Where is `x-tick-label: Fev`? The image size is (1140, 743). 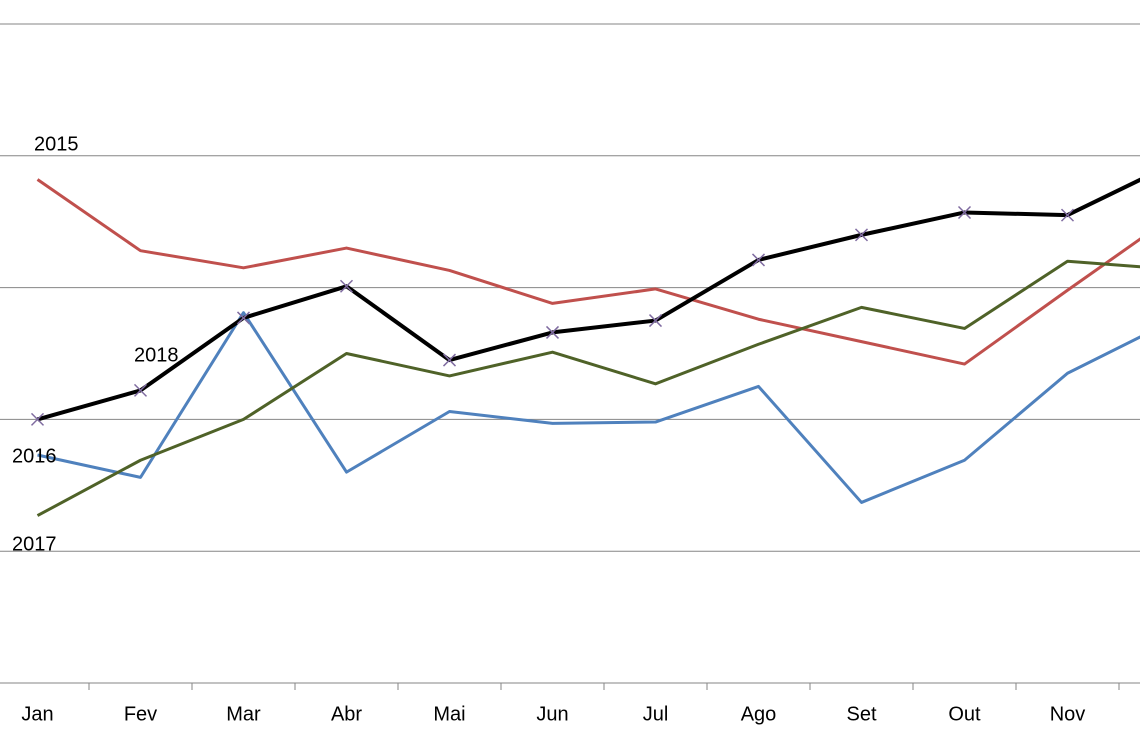
x-tick-label: Fev is located at coordinates (140, 714).